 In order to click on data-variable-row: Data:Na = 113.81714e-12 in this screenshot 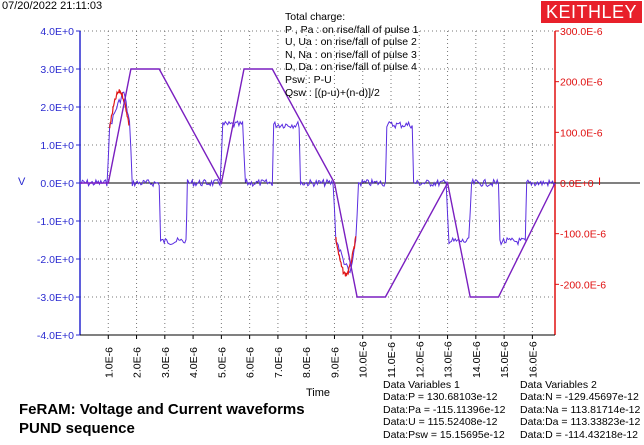, I will do `click(580, 409)`.